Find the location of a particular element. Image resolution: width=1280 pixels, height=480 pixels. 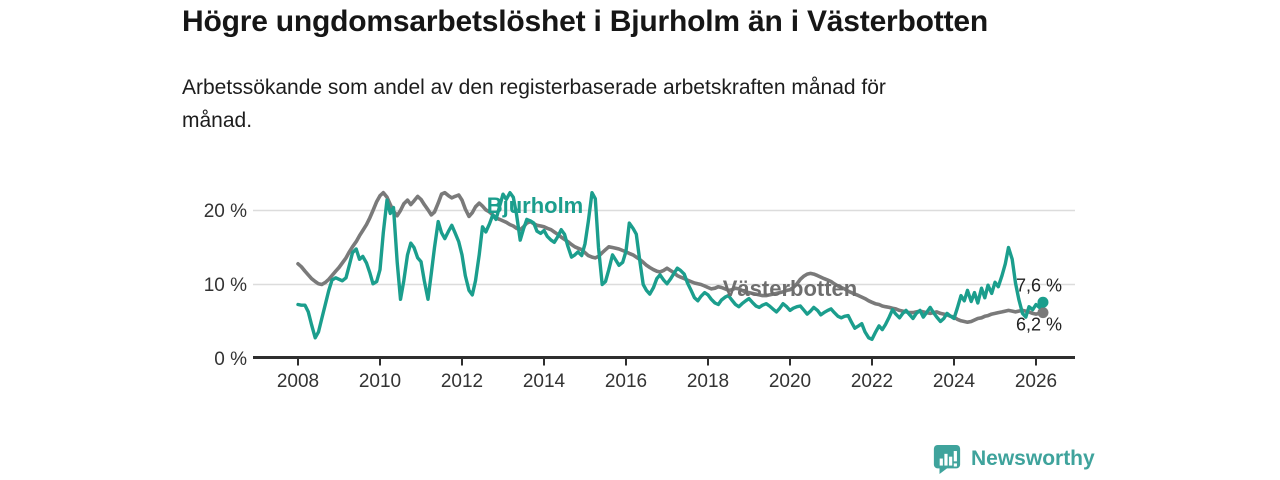

brand-footer: Newsworthy is located at coordinates (1013, 459).